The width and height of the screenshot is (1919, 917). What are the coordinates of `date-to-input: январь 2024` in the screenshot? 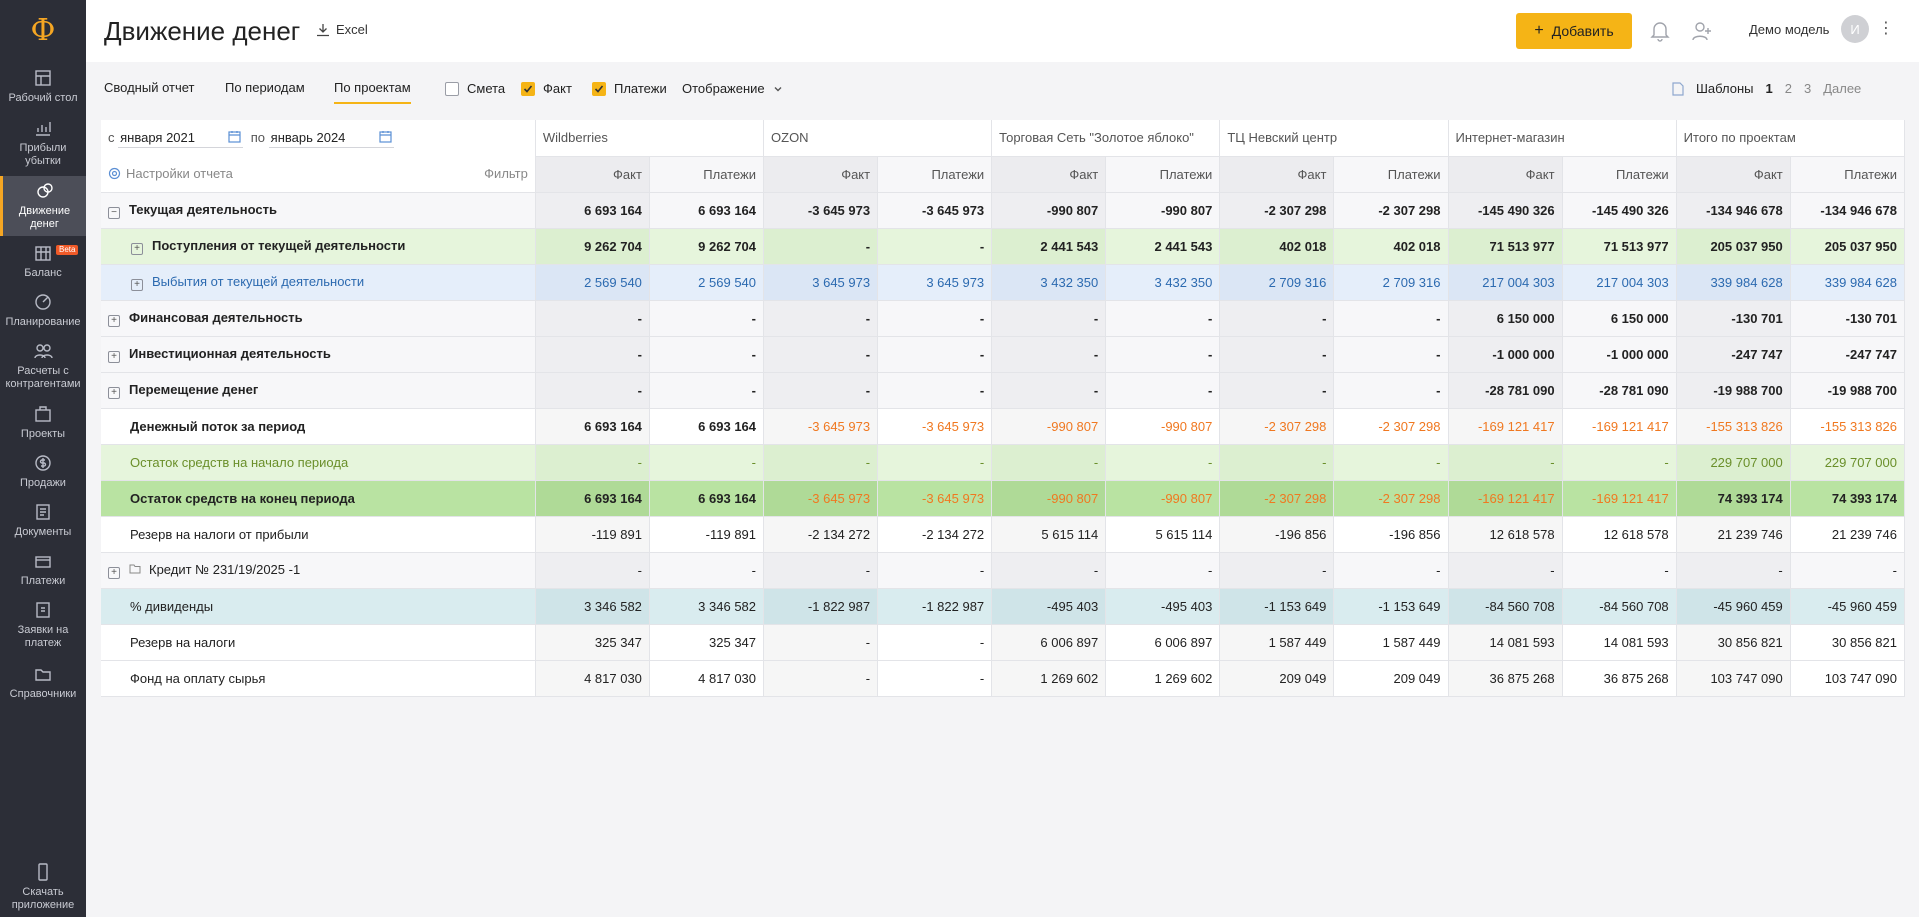 It's located at (331, 138).